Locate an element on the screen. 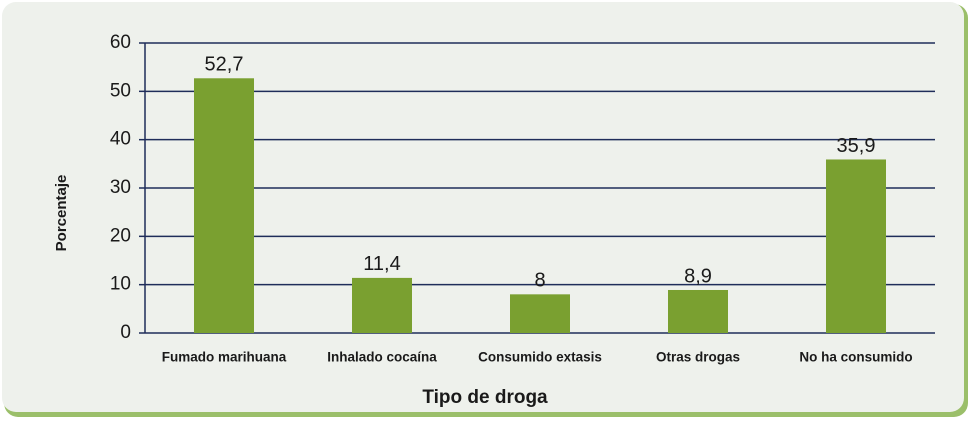 The image size is (970, 424). value-label: 35,9 is located at coordinates (856, 146).